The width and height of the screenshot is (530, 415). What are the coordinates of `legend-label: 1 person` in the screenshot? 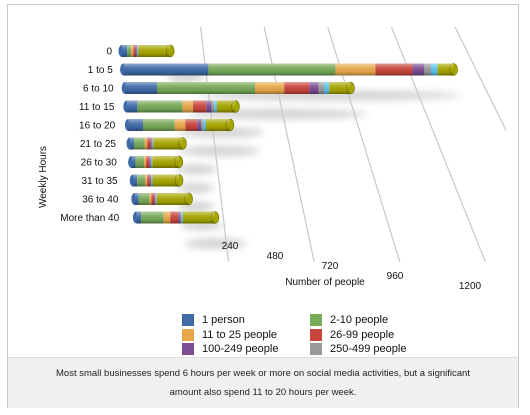 It's located at (223, 320).